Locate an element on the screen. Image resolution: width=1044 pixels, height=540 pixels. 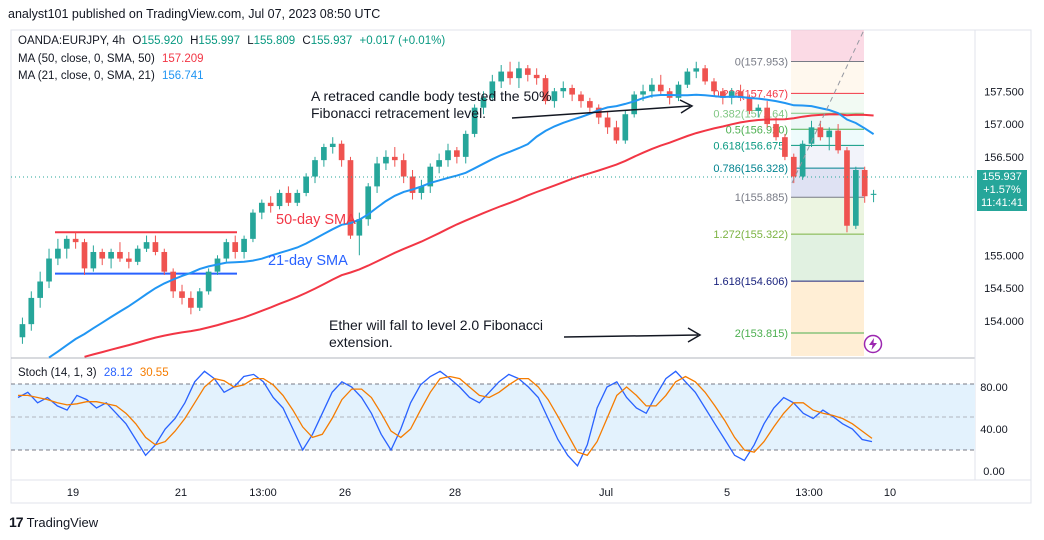
sma21-label: 21-day SMA is located at coordinates (308, 261).